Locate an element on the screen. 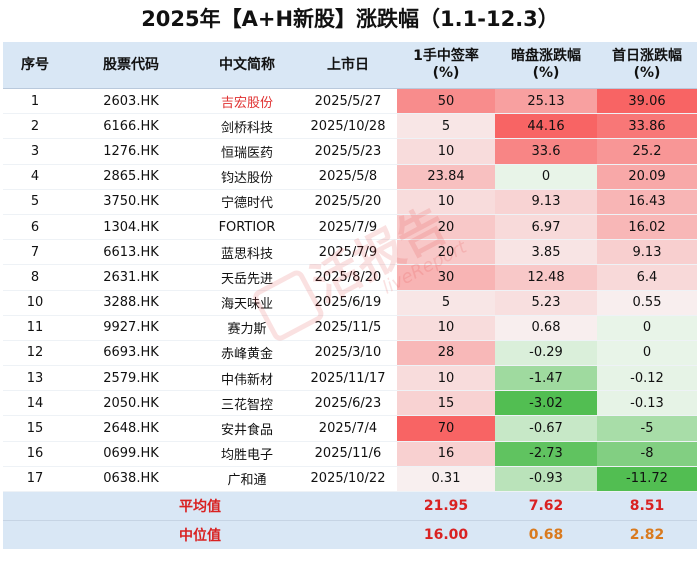 This screenshot has width=700, height=573. cell-stock-code: 6613.HK is located at coordinates (131, 252).